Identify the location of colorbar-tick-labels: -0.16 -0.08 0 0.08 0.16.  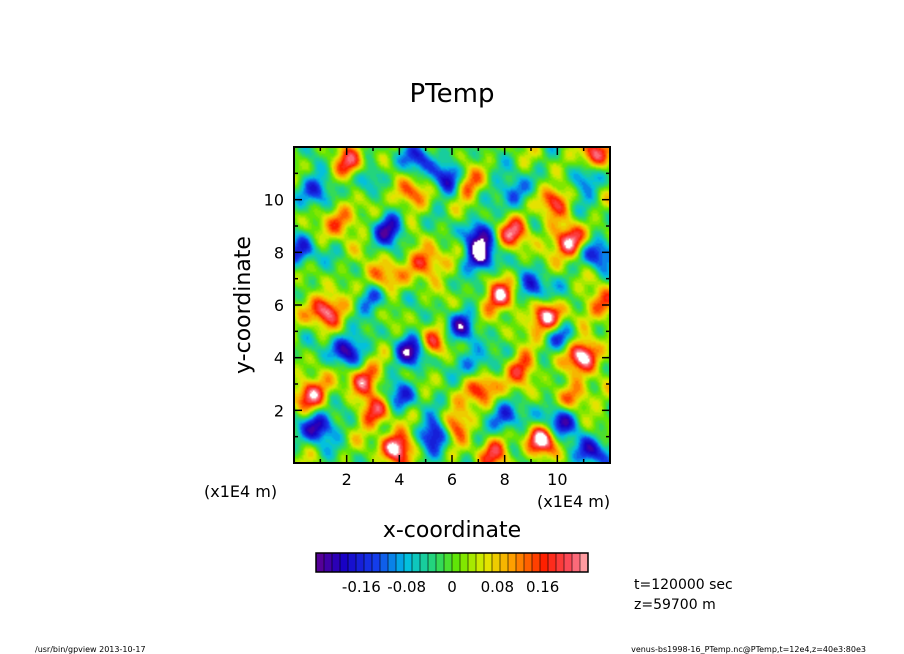
(450, 587).